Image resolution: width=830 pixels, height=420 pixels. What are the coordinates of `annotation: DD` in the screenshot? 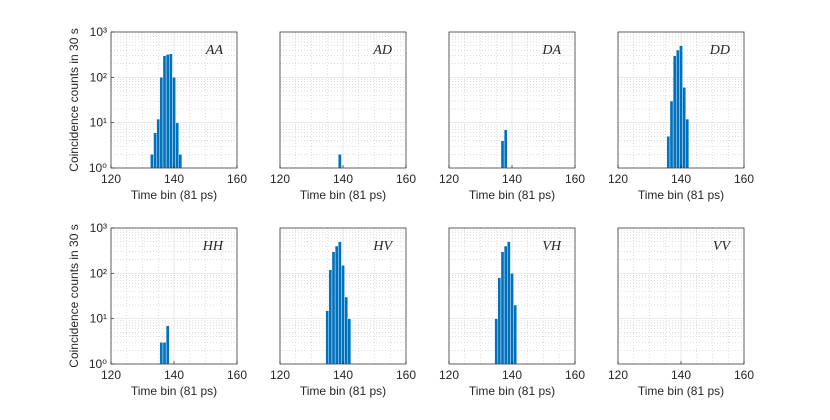 It's located at (719, 50).